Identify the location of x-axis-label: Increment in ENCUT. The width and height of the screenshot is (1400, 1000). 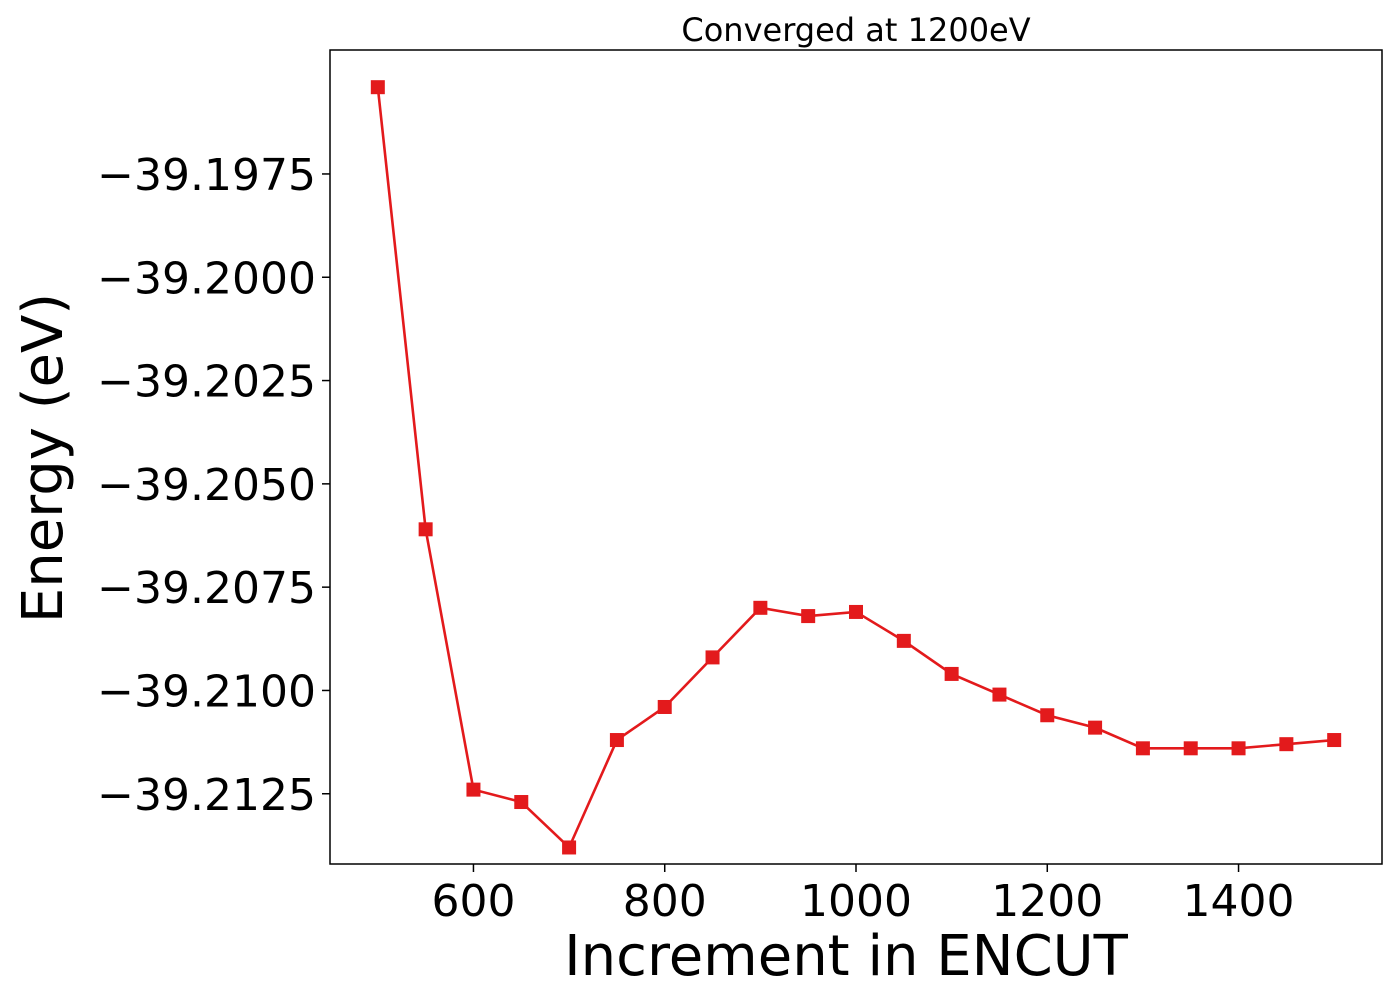
(846, 956).